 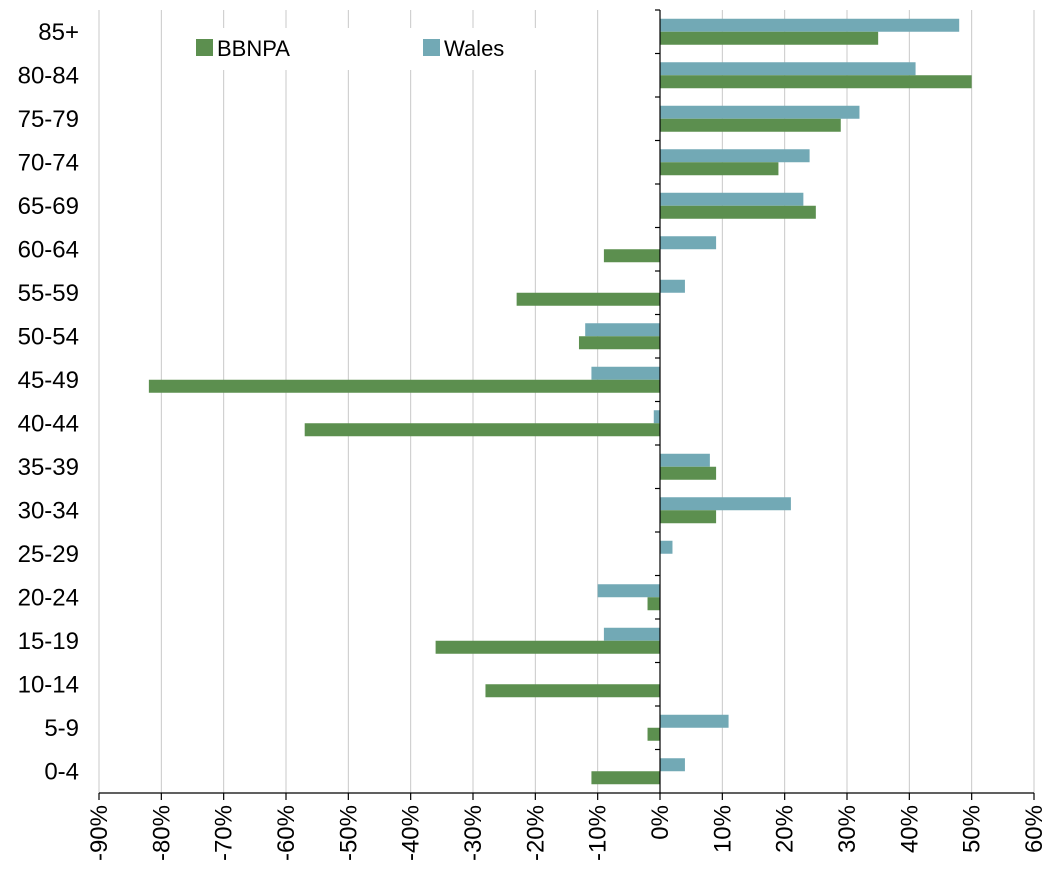 What do you see at coordinates (253, 48) in the screenshot?
I see `legend-label-bbnpa: BBNPA` at bounding box center [253, 48].